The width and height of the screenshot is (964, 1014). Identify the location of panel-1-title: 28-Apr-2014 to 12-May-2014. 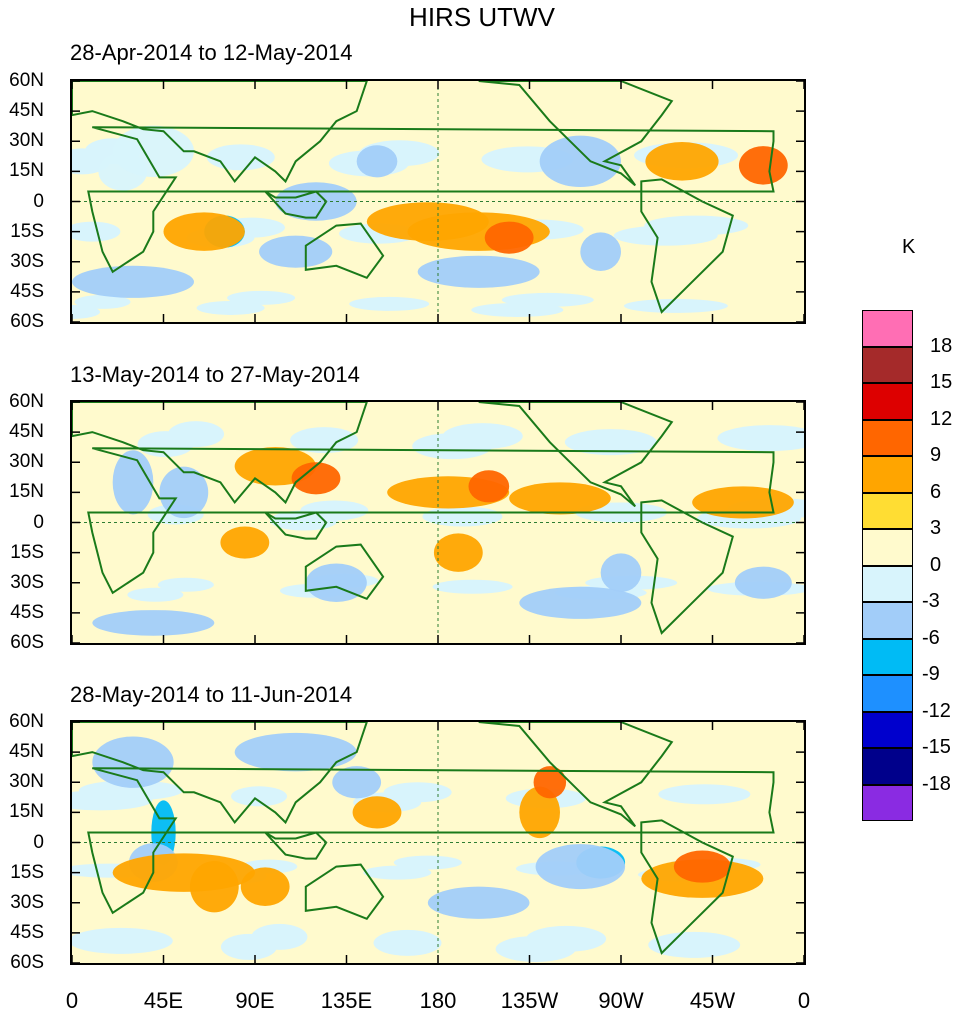
(211, 52).